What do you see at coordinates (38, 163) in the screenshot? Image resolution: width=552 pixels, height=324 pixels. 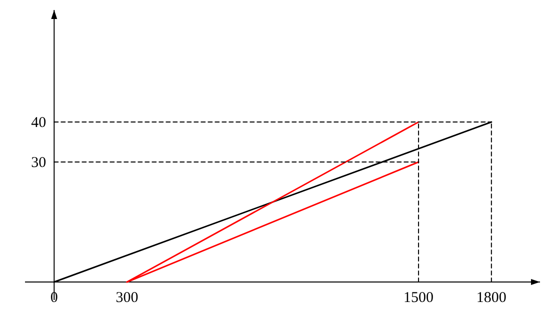 I see `y-tick-label: 30` at bounding box center [38, 163].